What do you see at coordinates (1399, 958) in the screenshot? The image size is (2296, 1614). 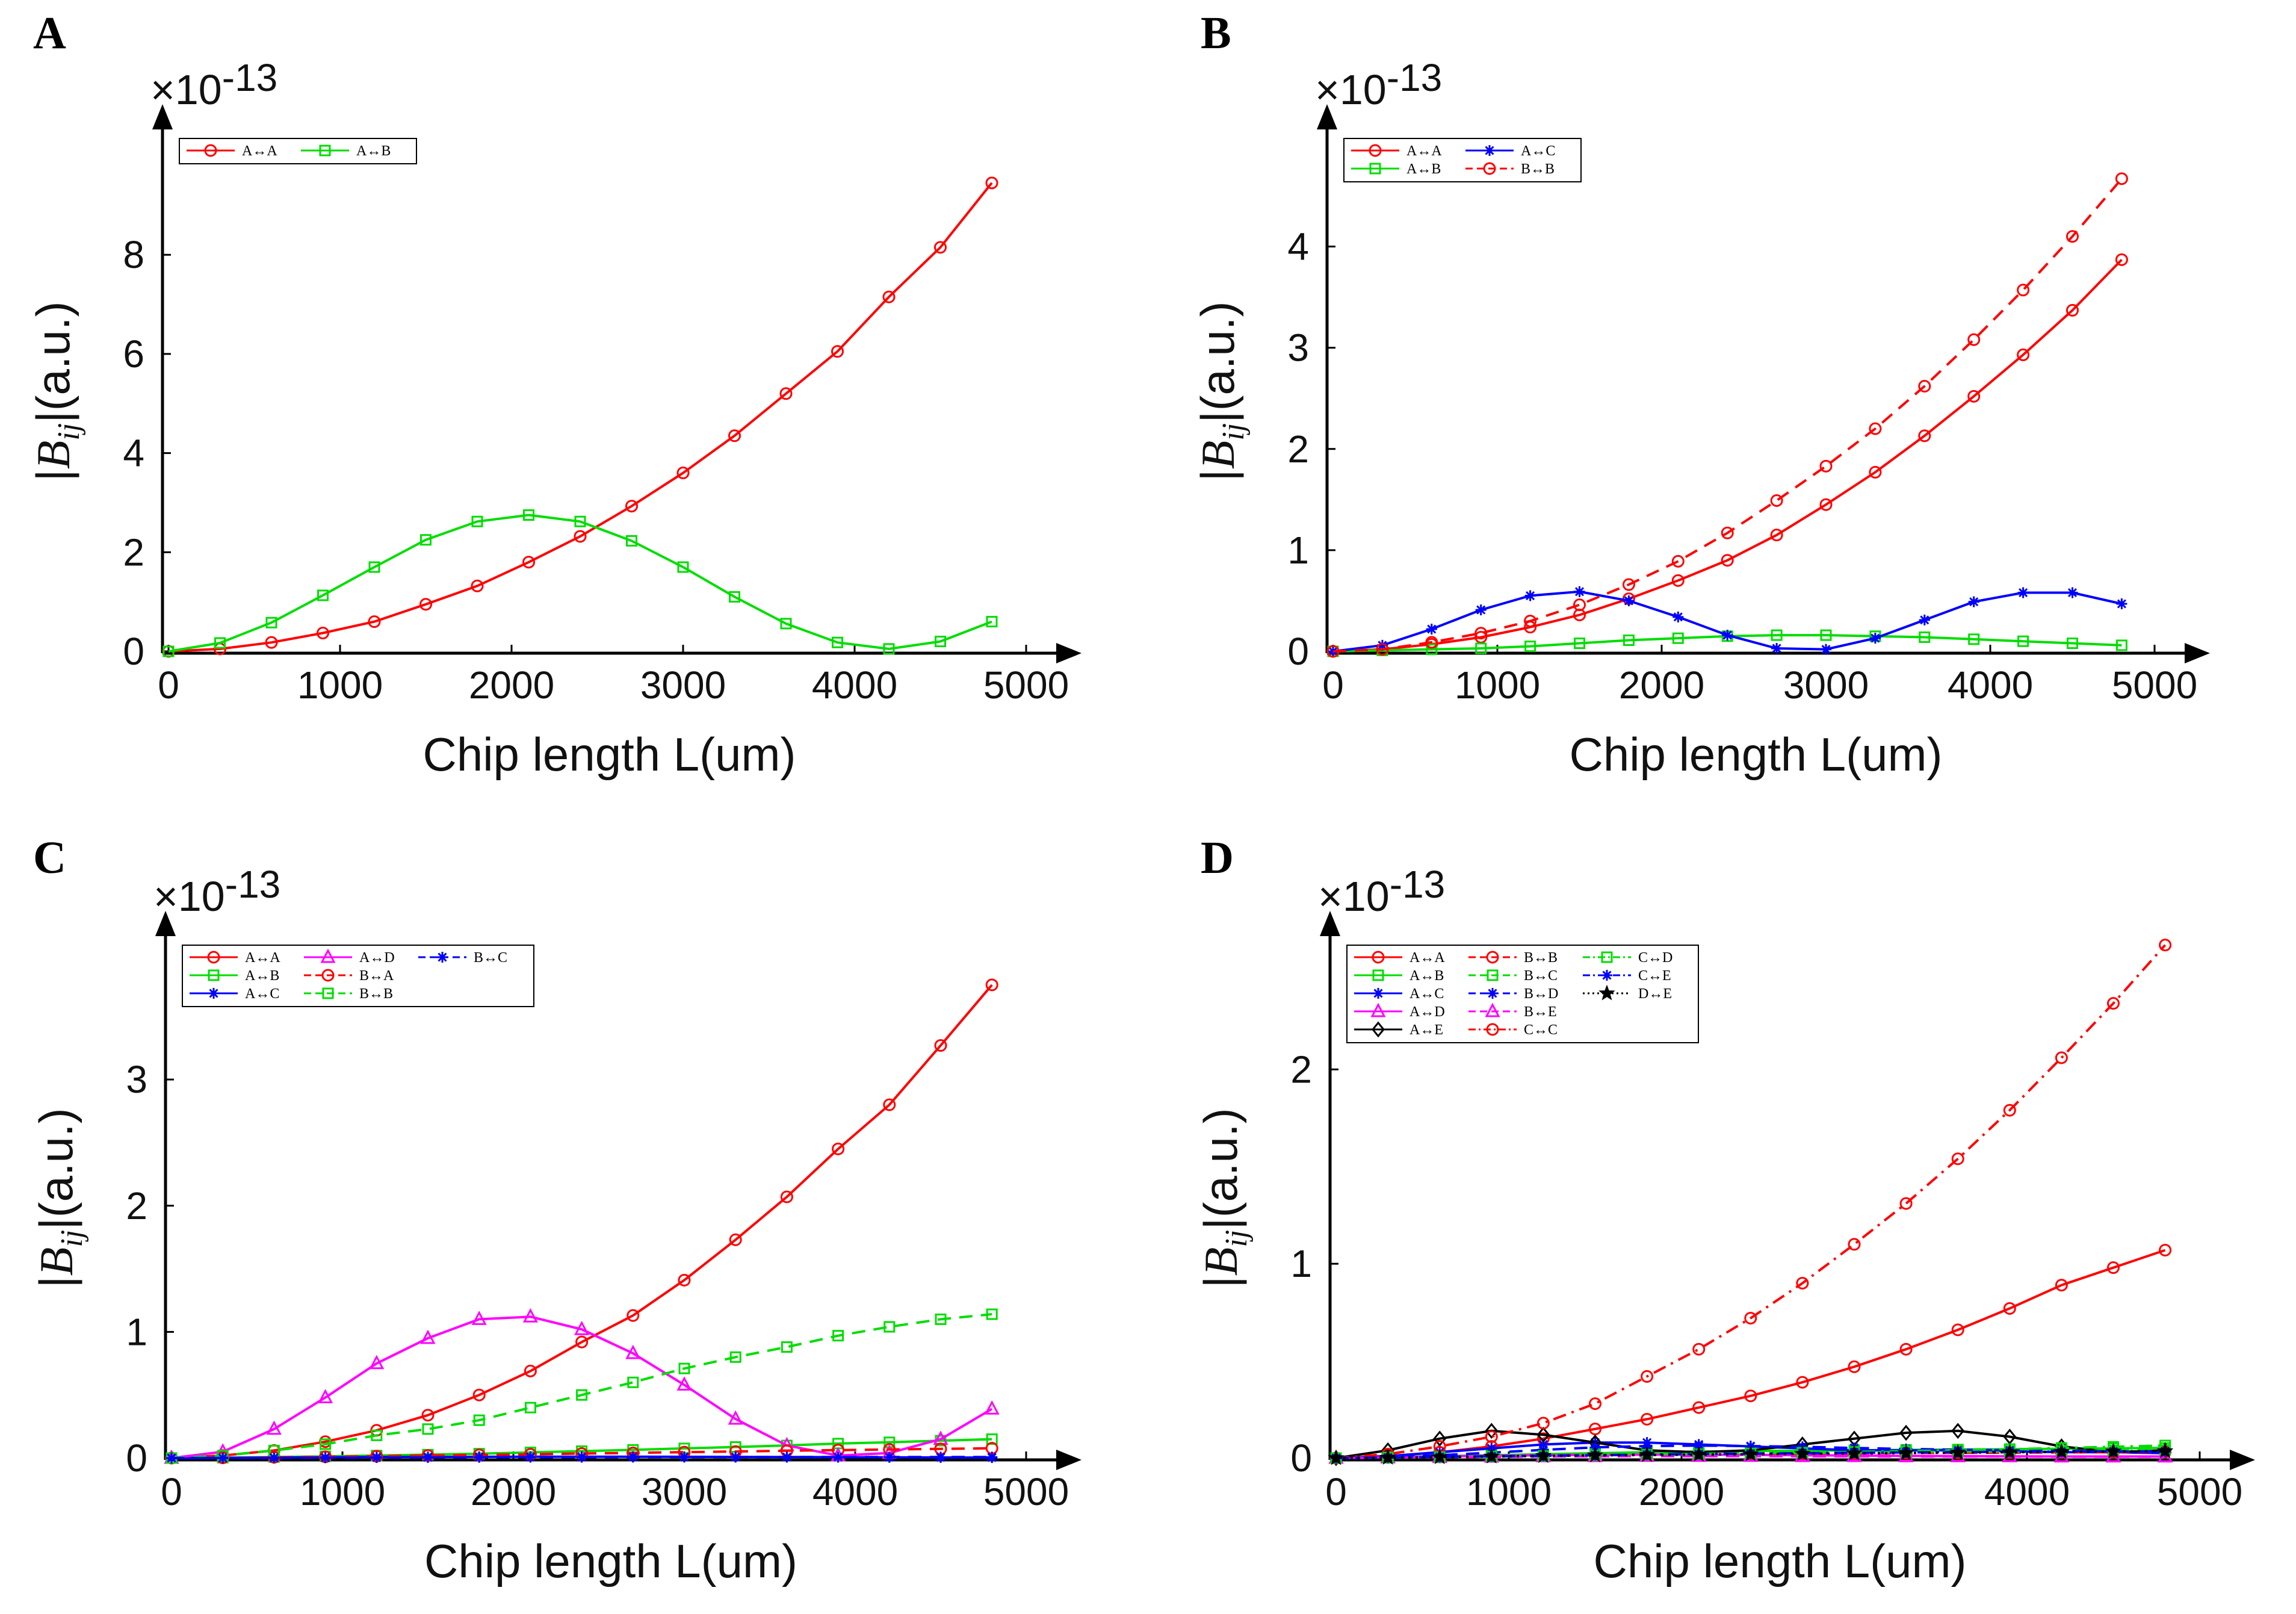 I see `legend-item: A↔A` at bounding box center [1399, 958].